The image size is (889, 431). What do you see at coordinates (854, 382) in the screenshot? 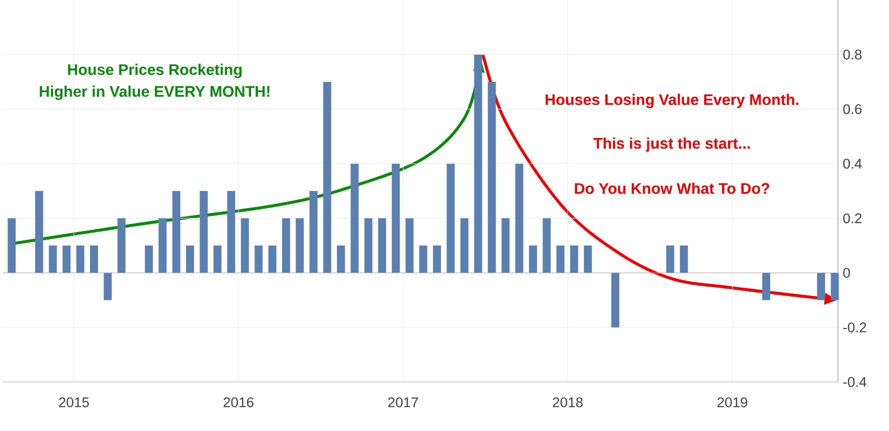
I see `y-tick-label: -0.4` at bounding box center [854, 382].